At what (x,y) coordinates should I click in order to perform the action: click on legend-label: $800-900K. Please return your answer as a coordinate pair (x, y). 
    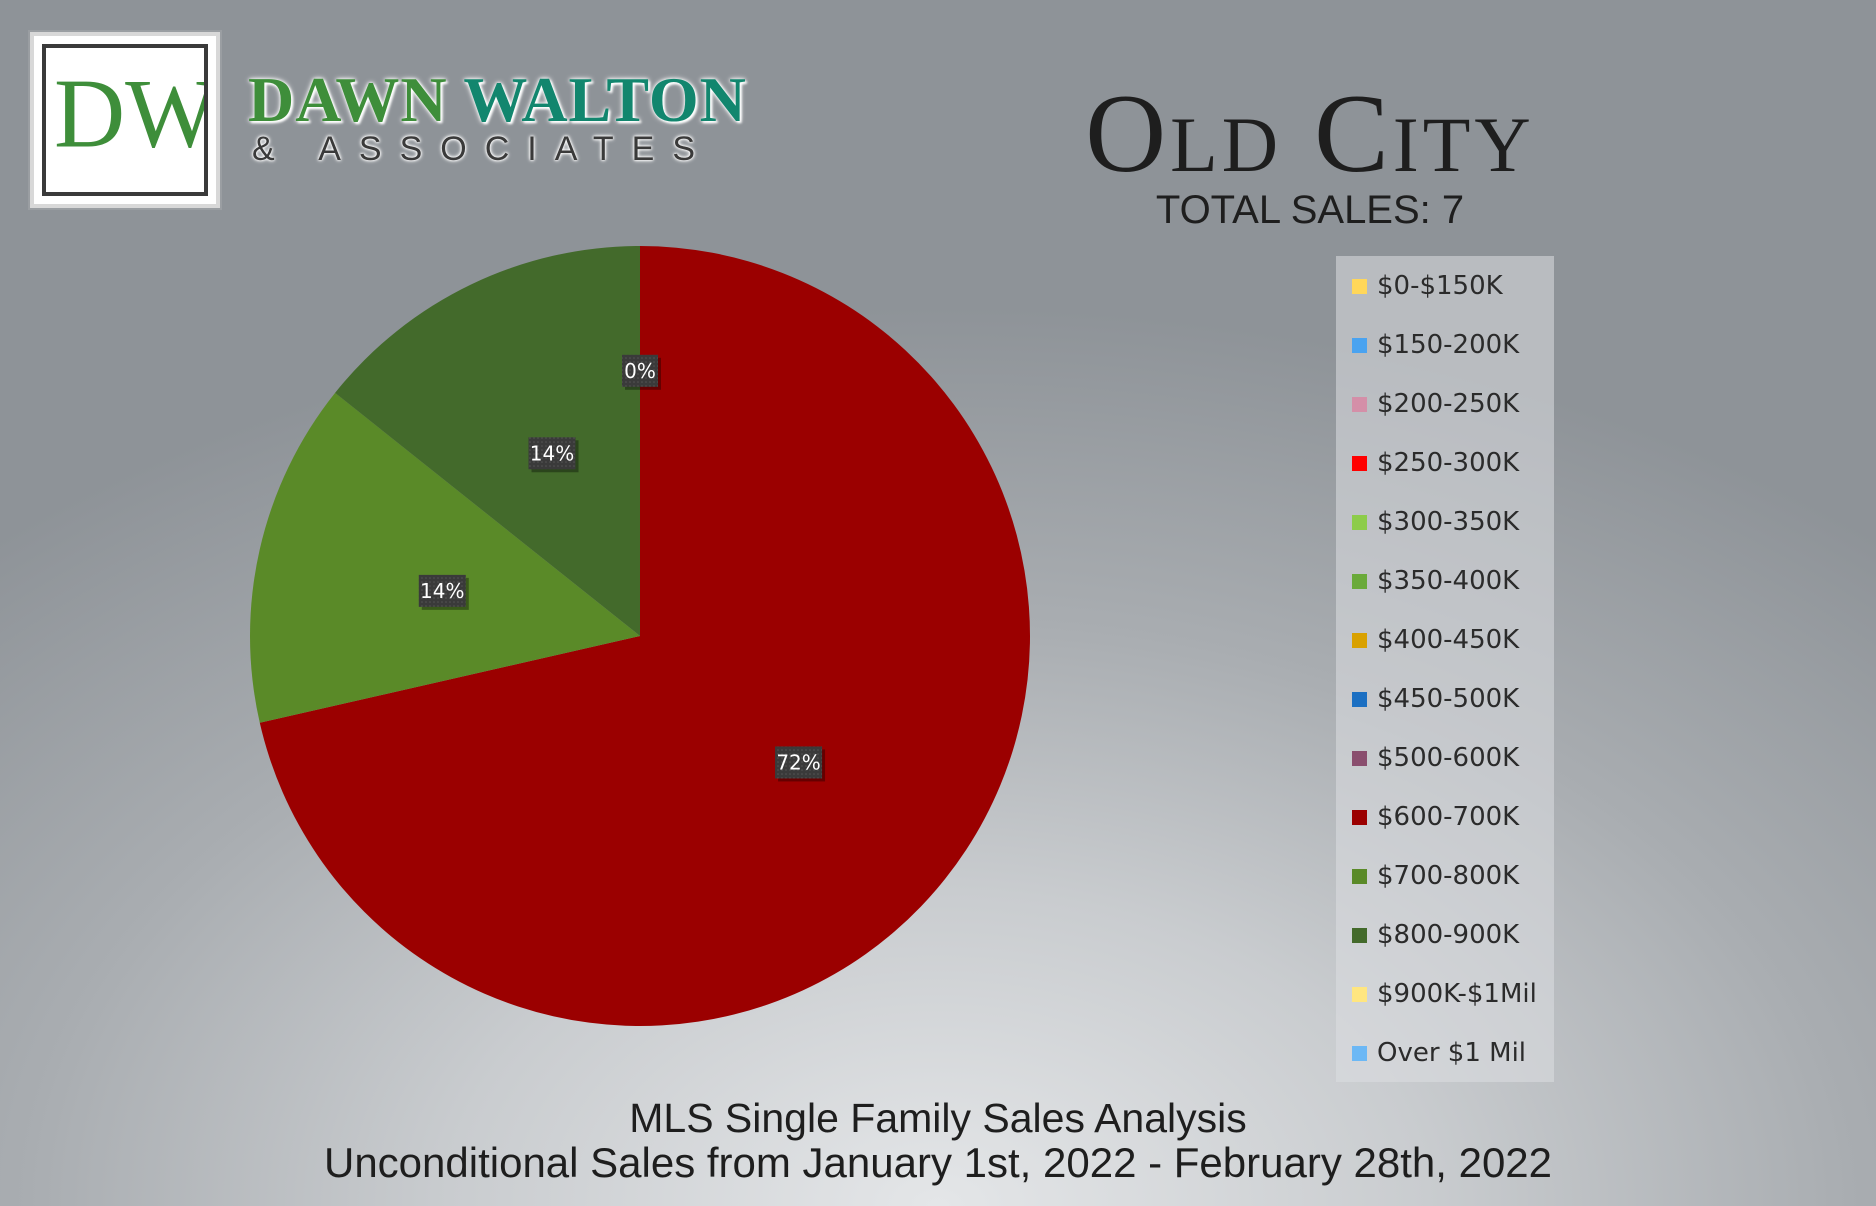
    Looking at the image, I should click on (1448, 935).